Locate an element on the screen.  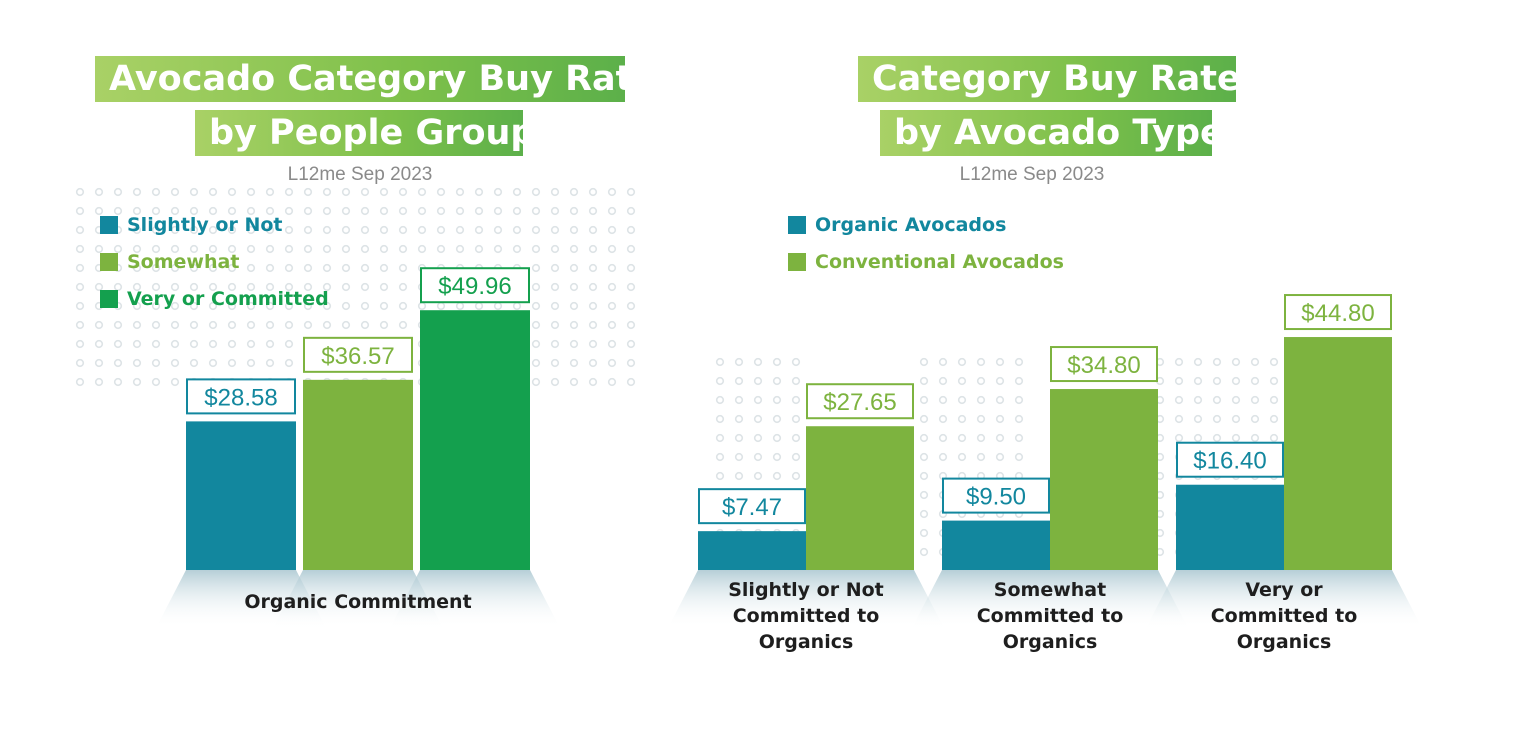
value-label: $34.80 is located at coordinates (1103, 365).